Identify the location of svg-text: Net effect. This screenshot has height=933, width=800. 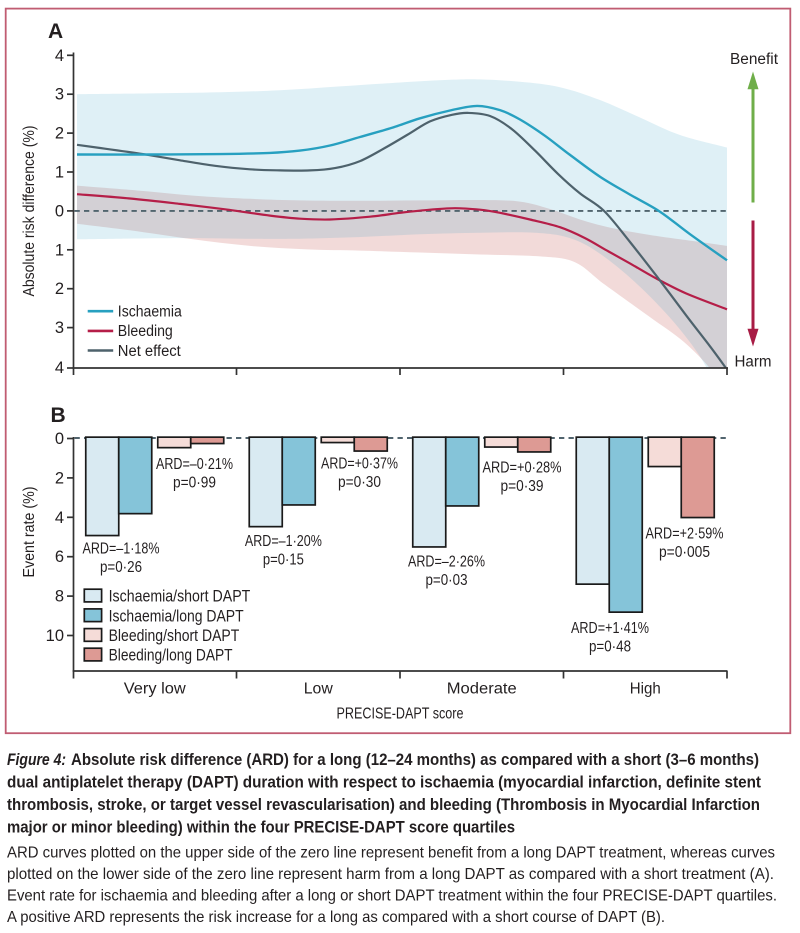
(150, 351).